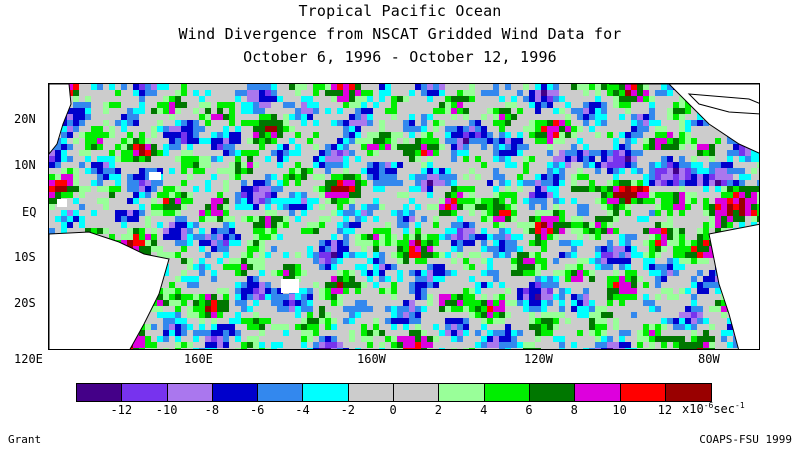 This screenshot has width=800, height=450. I want to click on colorbar-tick-label: 6, so click(529, 410).